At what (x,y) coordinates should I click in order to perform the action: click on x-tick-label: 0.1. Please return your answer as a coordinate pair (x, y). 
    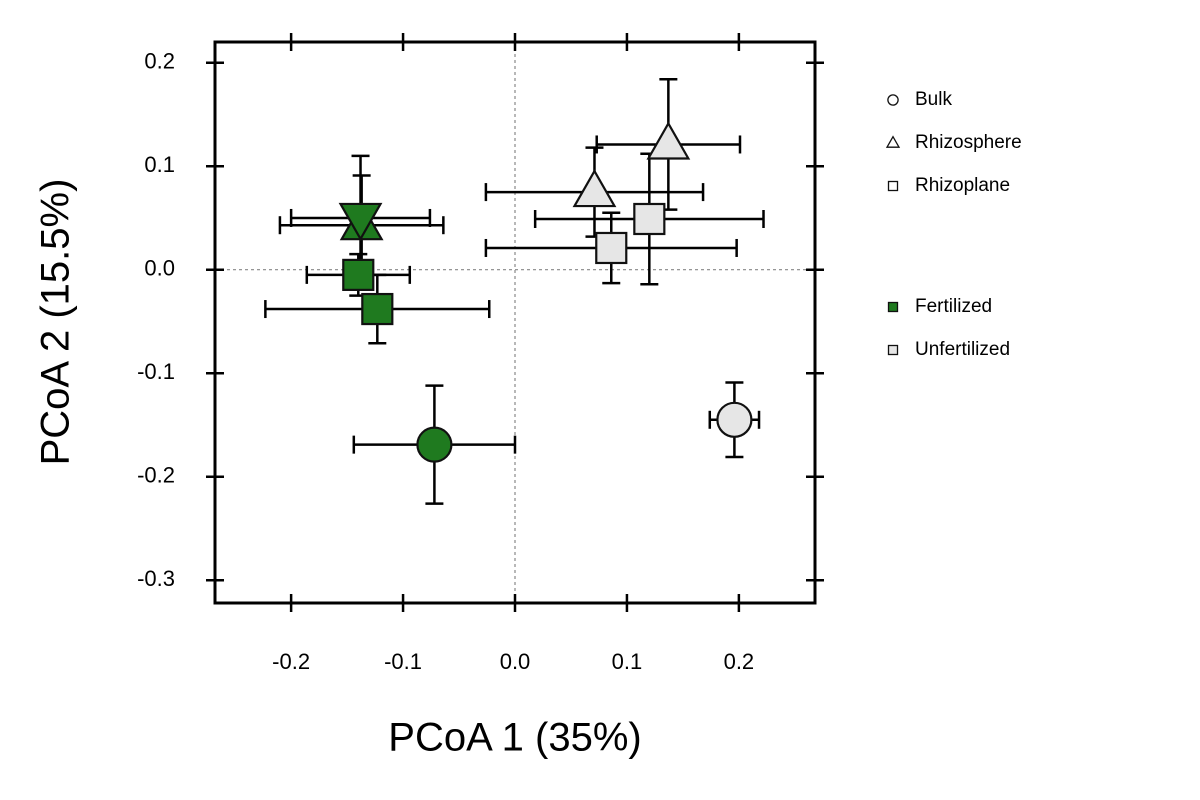
    Looking at the image, I should click on (627, 661).